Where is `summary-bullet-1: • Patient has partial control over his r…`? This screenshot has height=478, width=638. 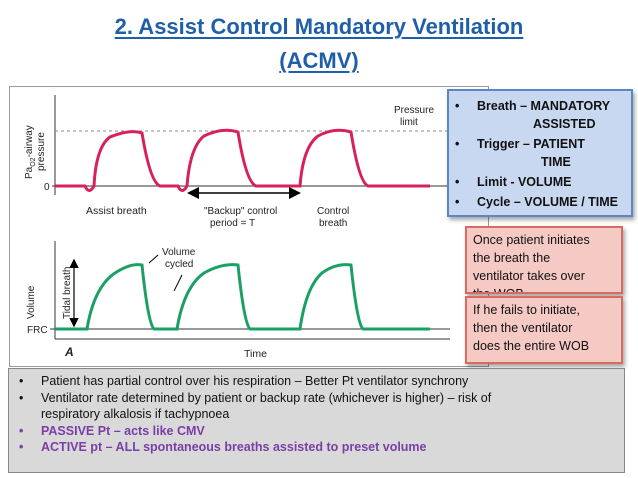 summary-bullet-1: • Patient has partial control over his r… is located at coordinates (318, 381).